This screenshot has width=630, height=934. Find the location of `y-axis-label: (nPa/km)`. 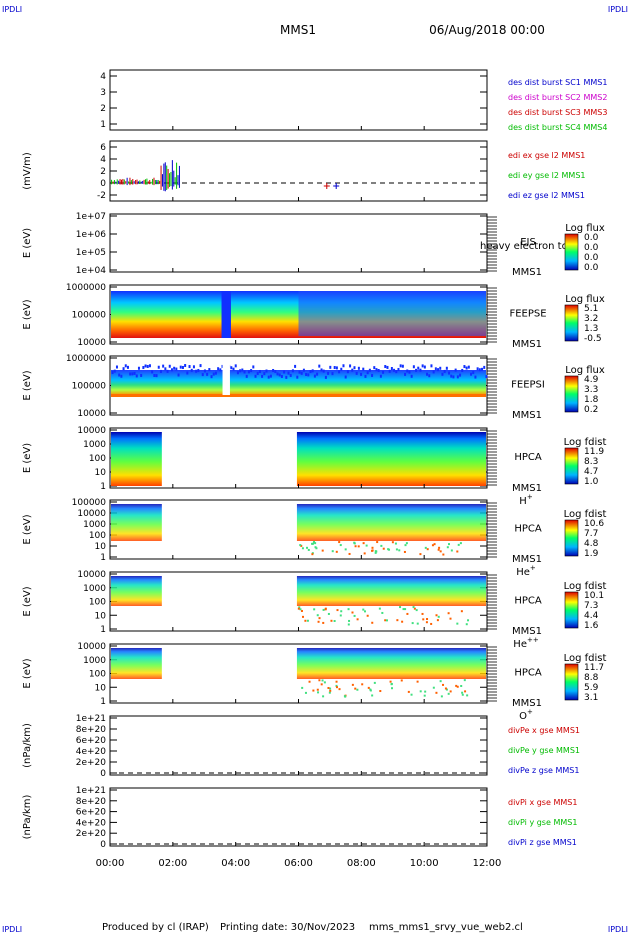

y-axis-label: (nPa/km) is located at coordinates (27, 817).